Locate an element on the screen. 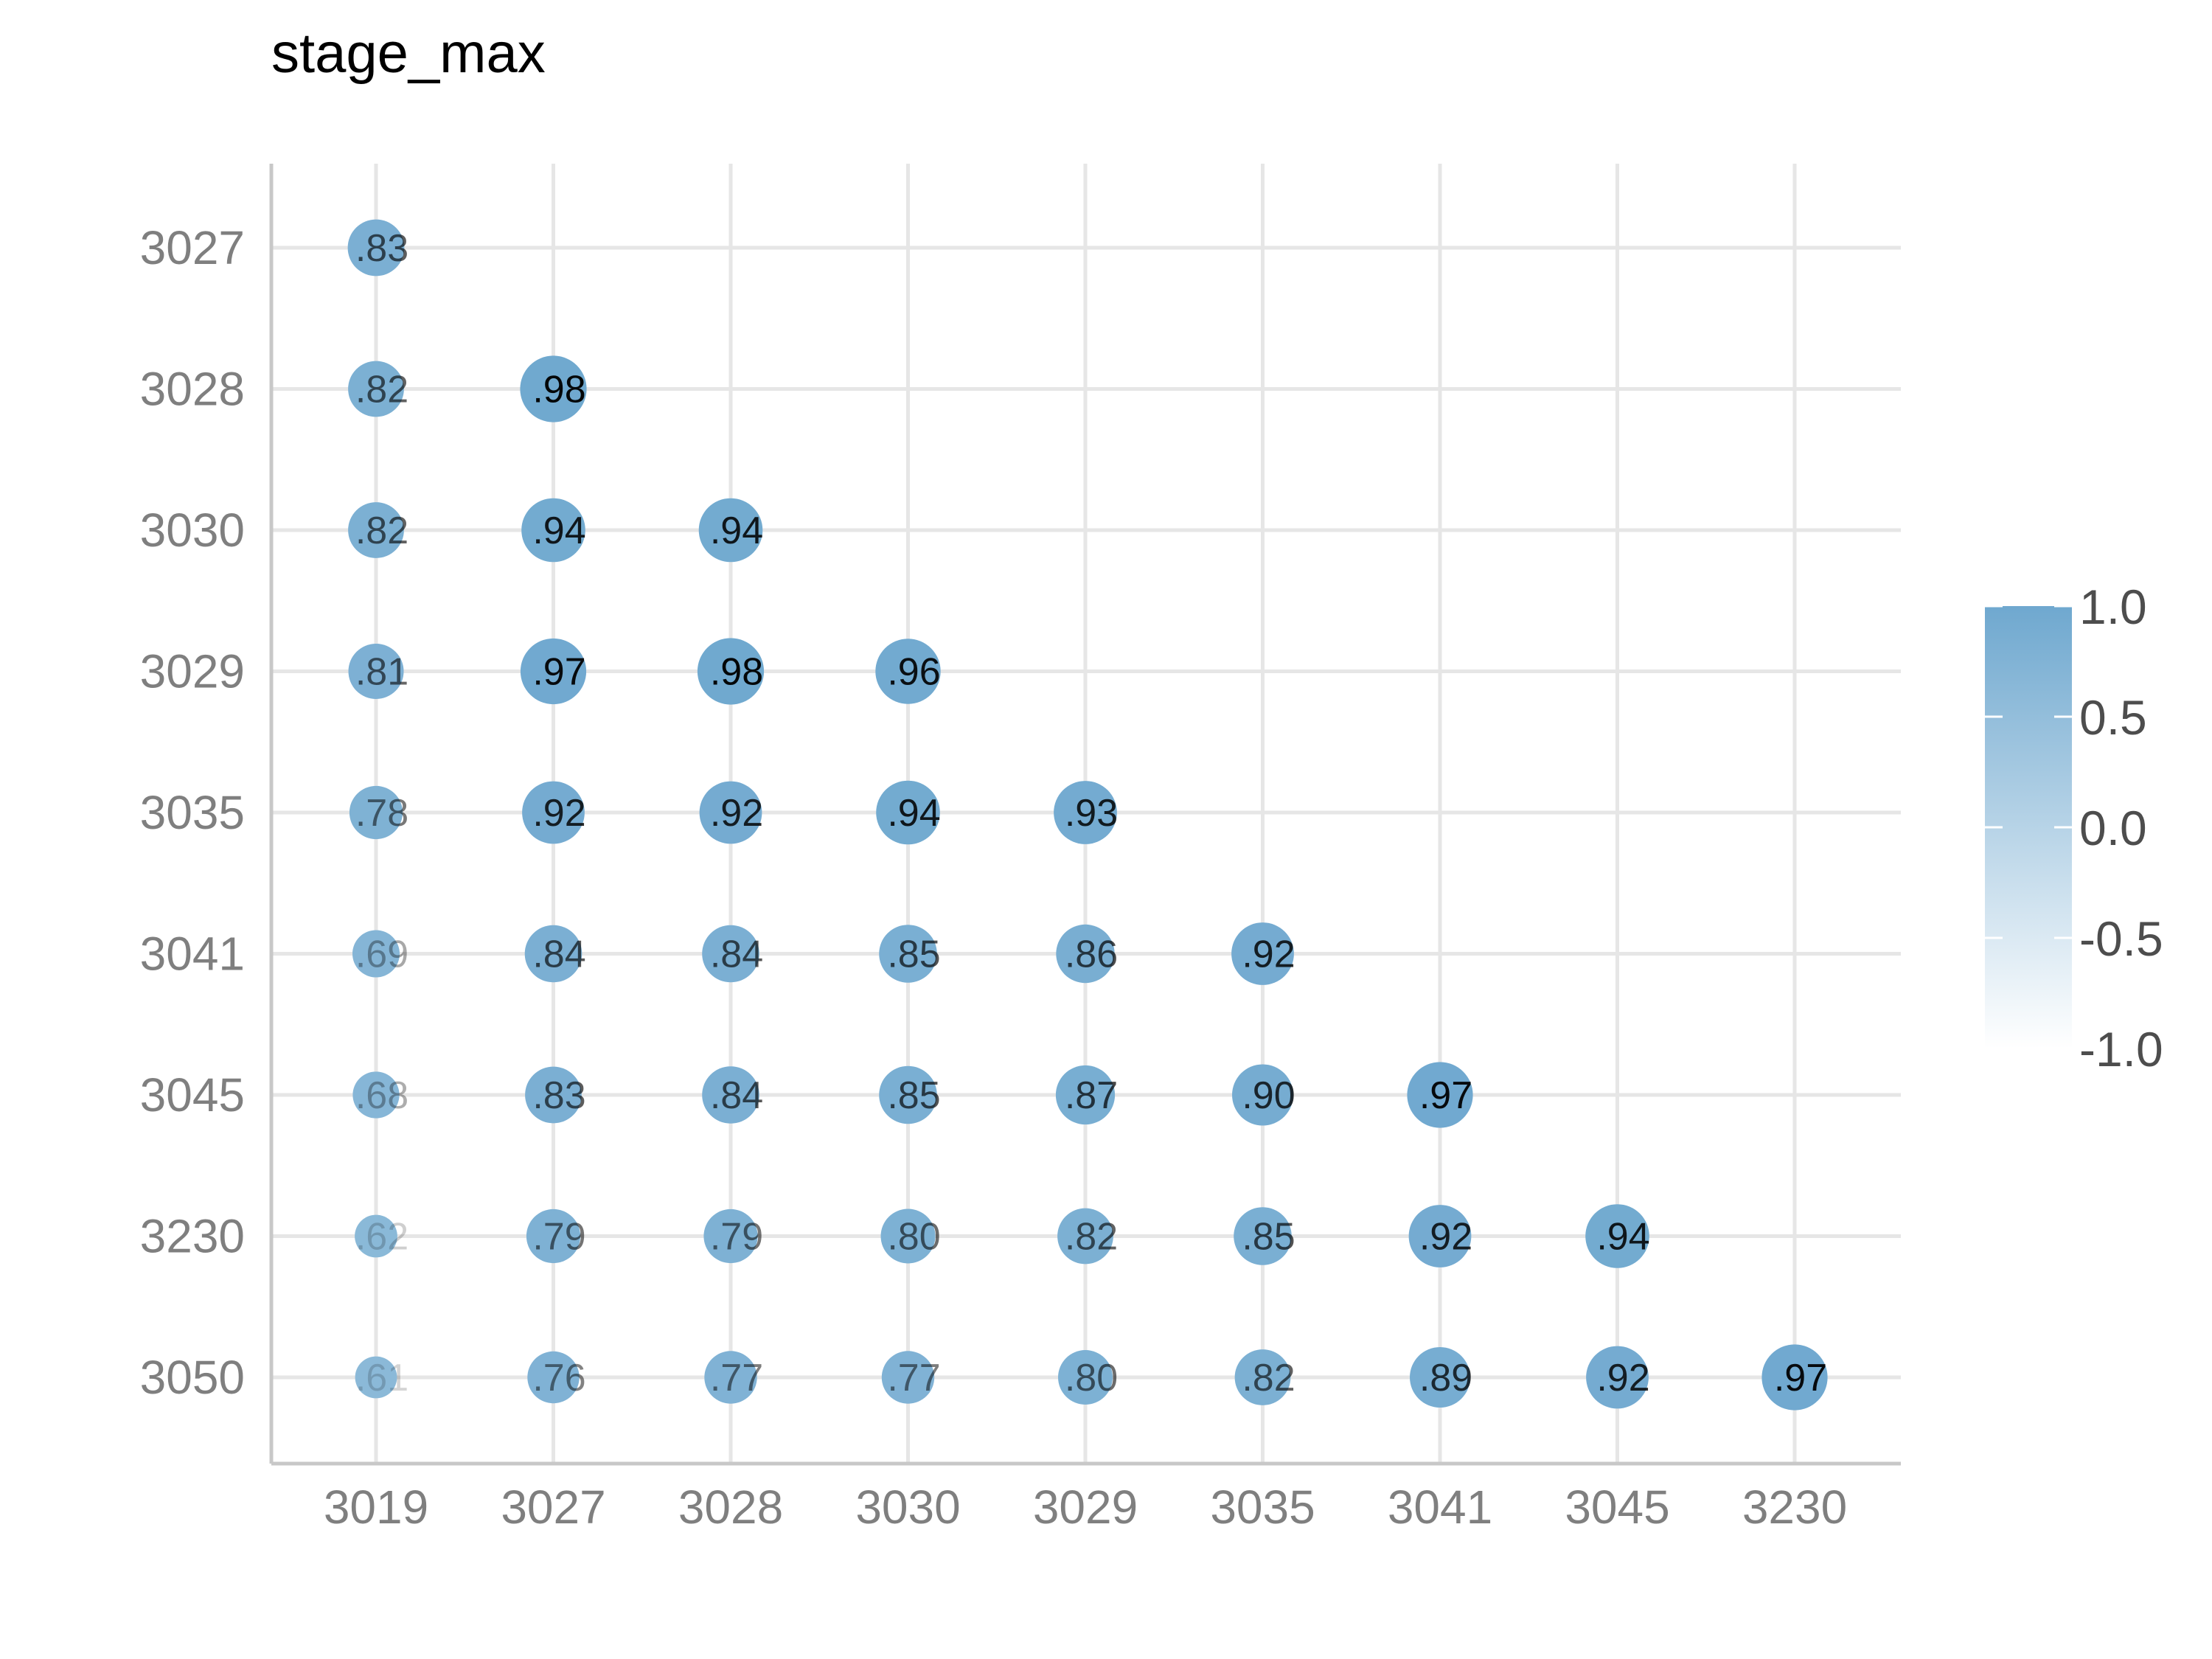  x-tick-label: 3029 is located at coordinates (1085, 1507).